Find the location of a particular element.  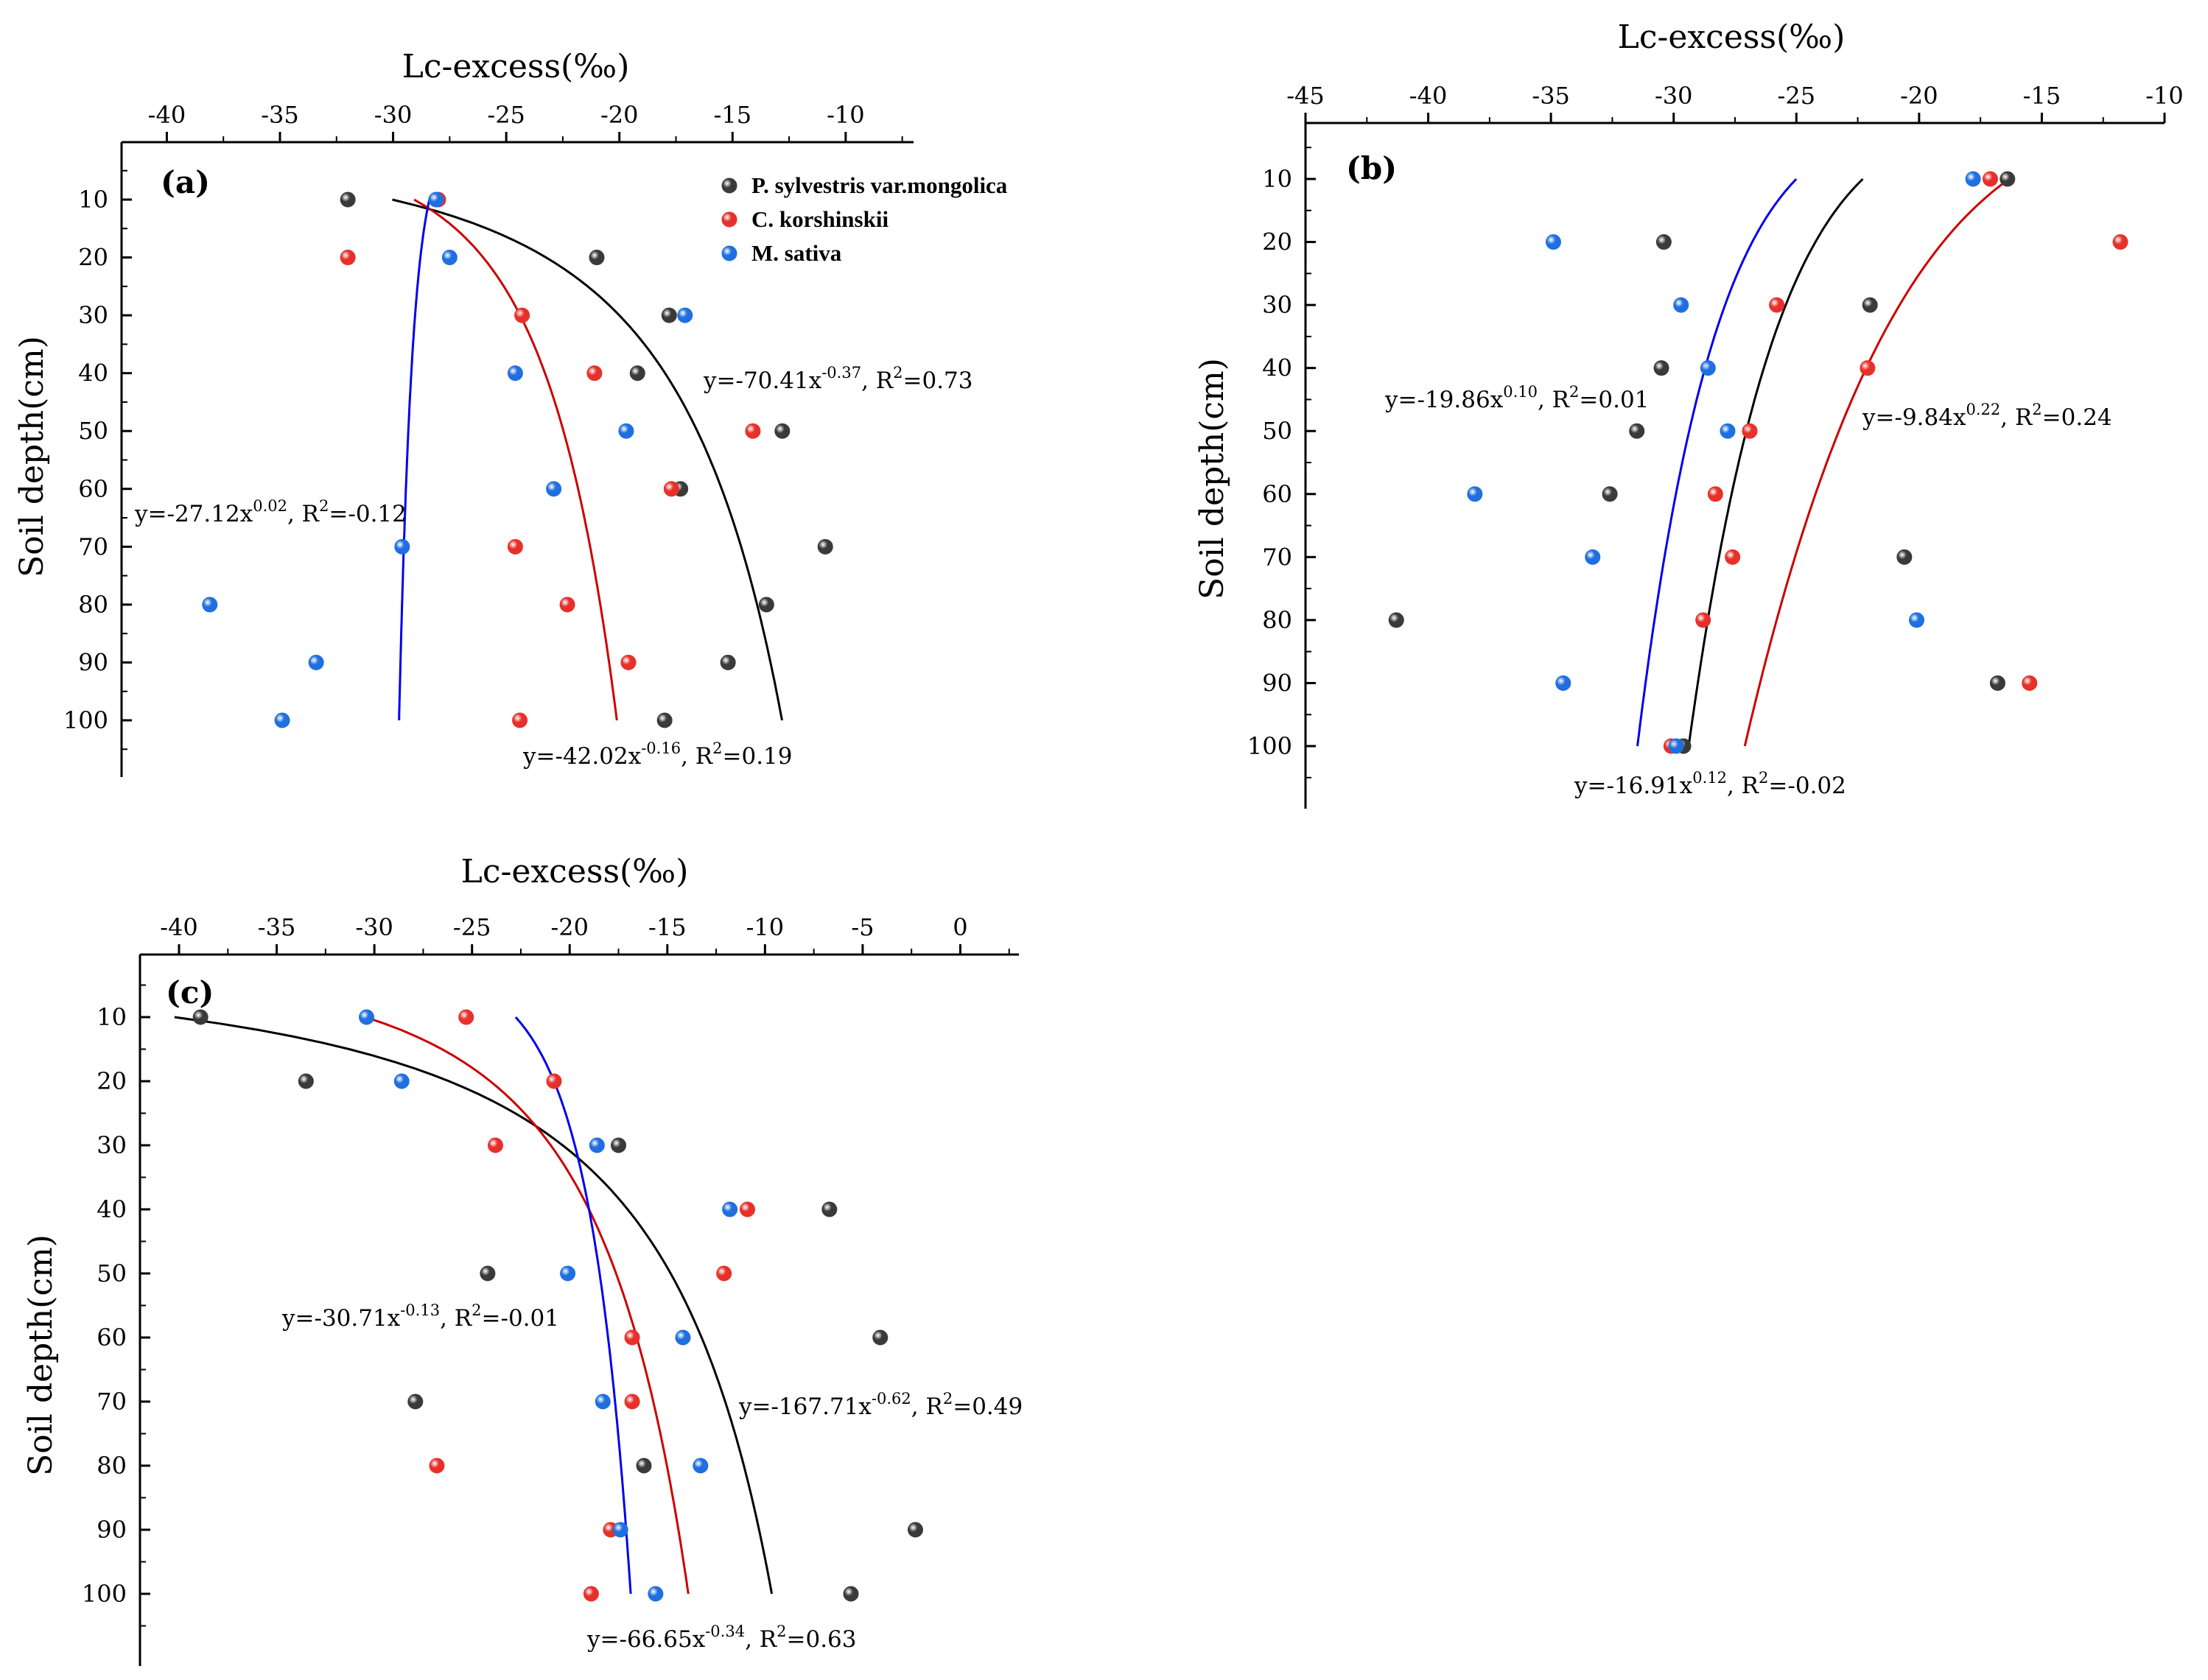

y-tick-label: 40 is located at coordinates (112, 1209).